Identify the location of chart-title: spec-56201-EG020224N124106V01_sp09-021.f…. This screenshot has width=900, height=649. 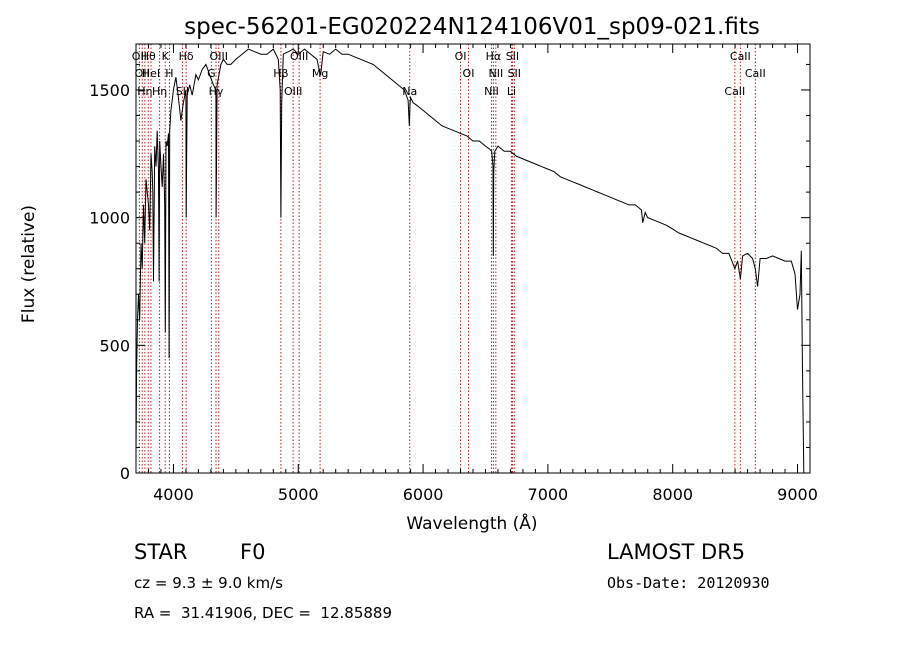
(472, 27).